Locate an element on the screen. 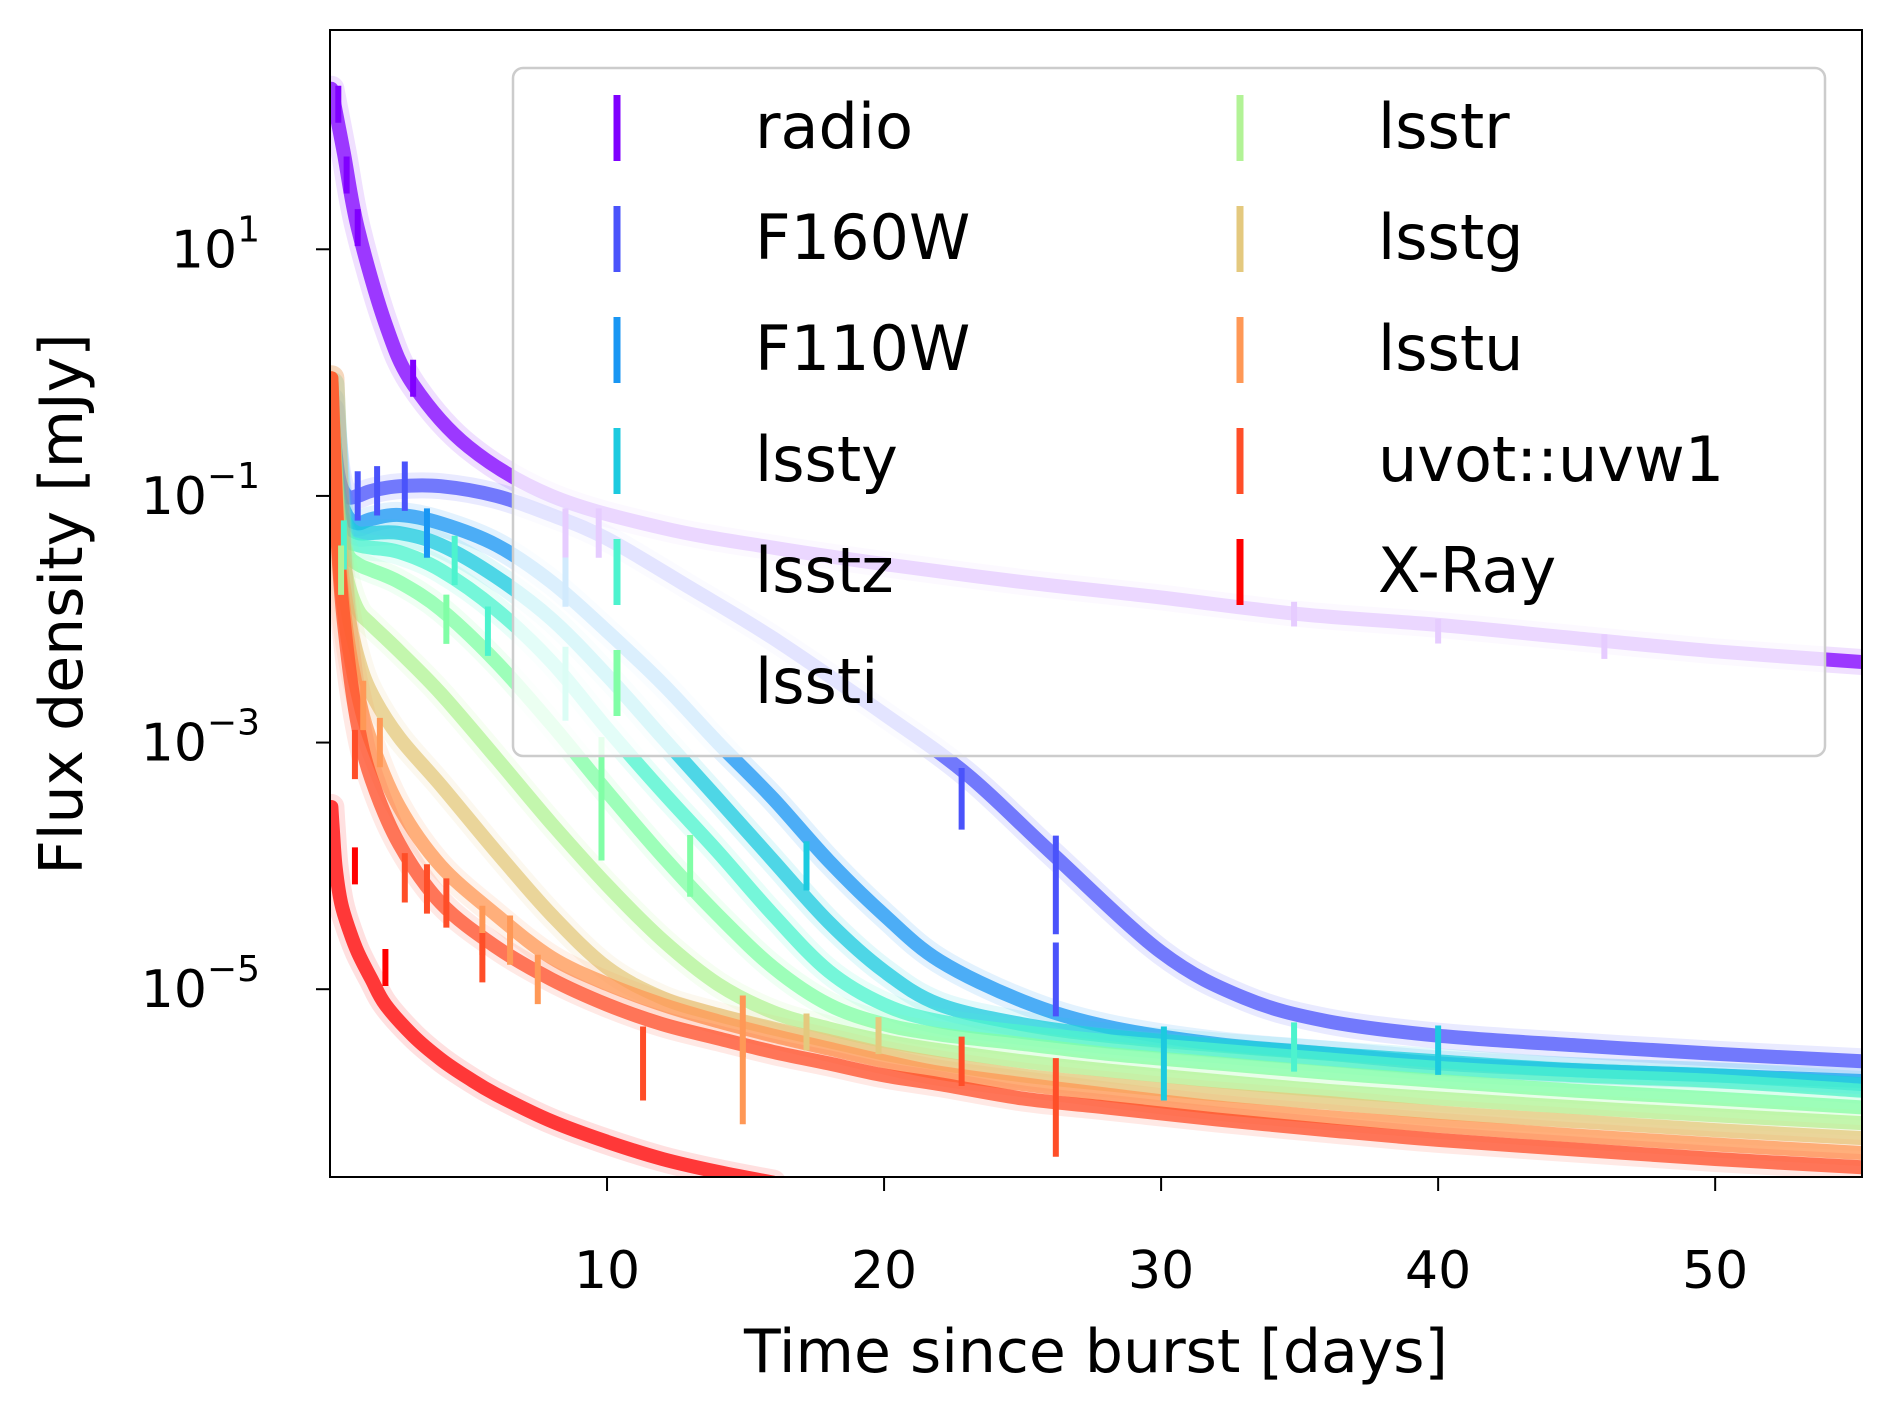 This screenshot has height=1417, width=1886. legend-label: lssti is located at coordinates (816, 681).